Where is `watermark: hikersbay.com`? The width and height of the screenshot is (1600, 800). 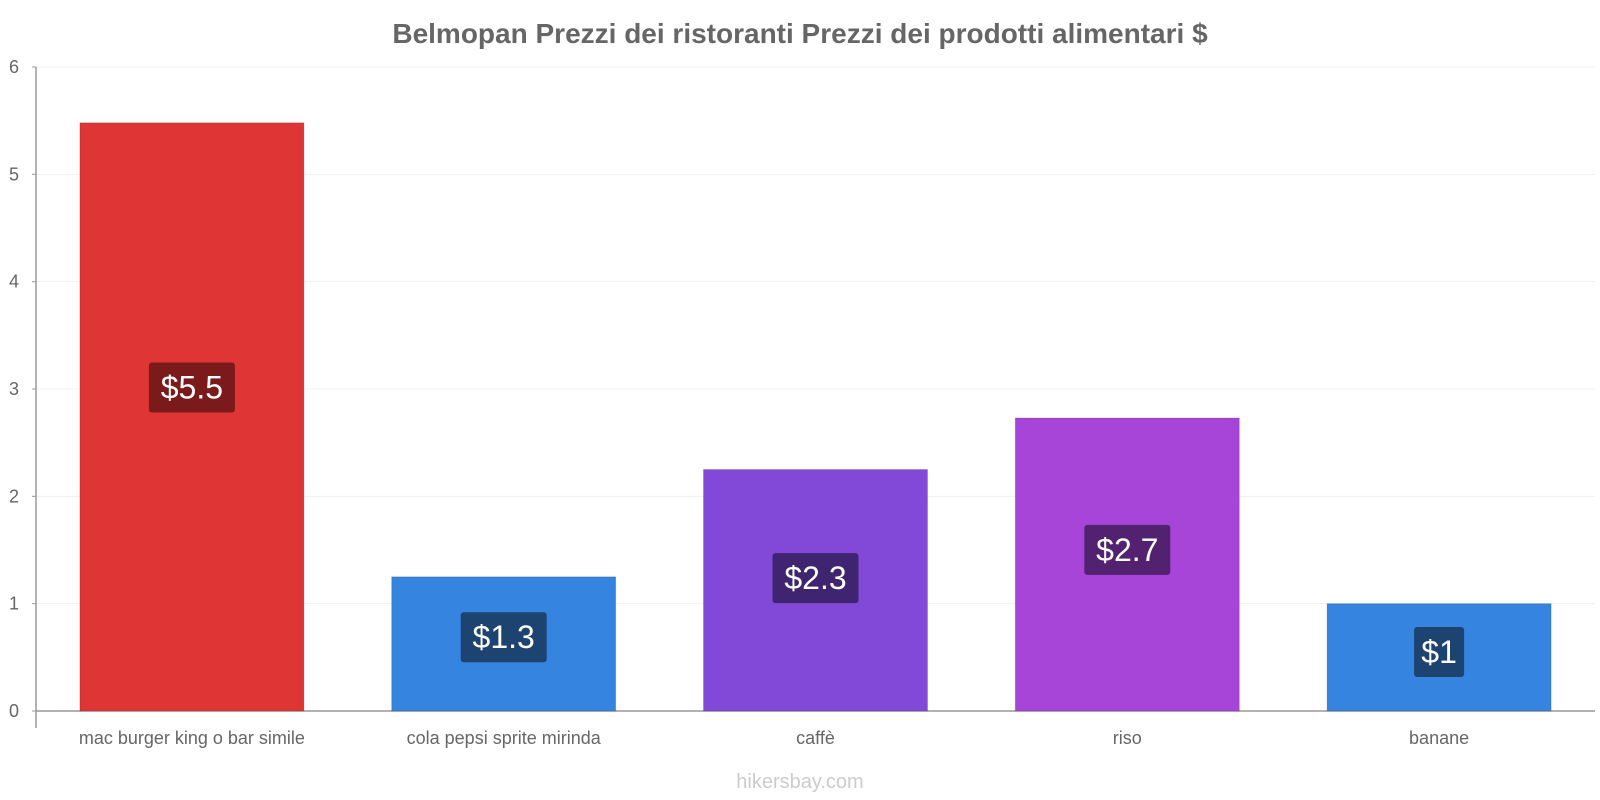 watermark: hikersbay.com is located at coordinates (799, 782).